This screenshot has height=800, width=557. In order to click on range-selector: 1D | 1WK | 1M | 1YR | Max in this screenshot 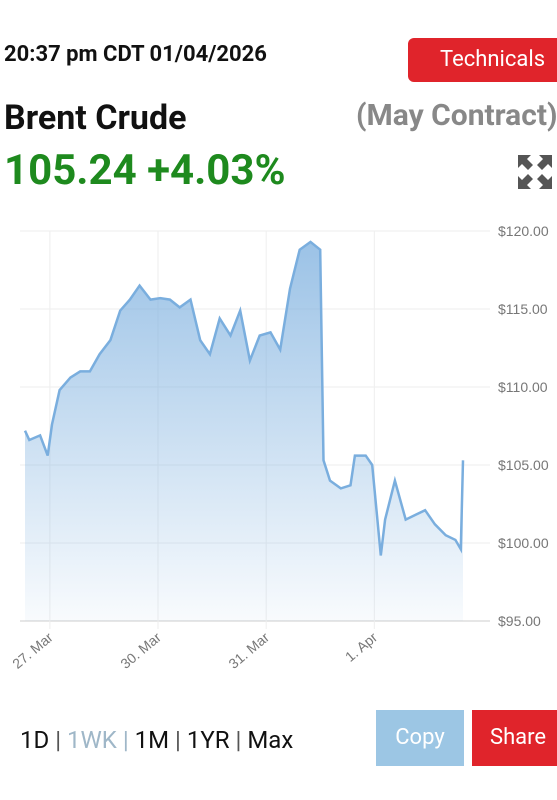, I will do `click(157, 740)`.